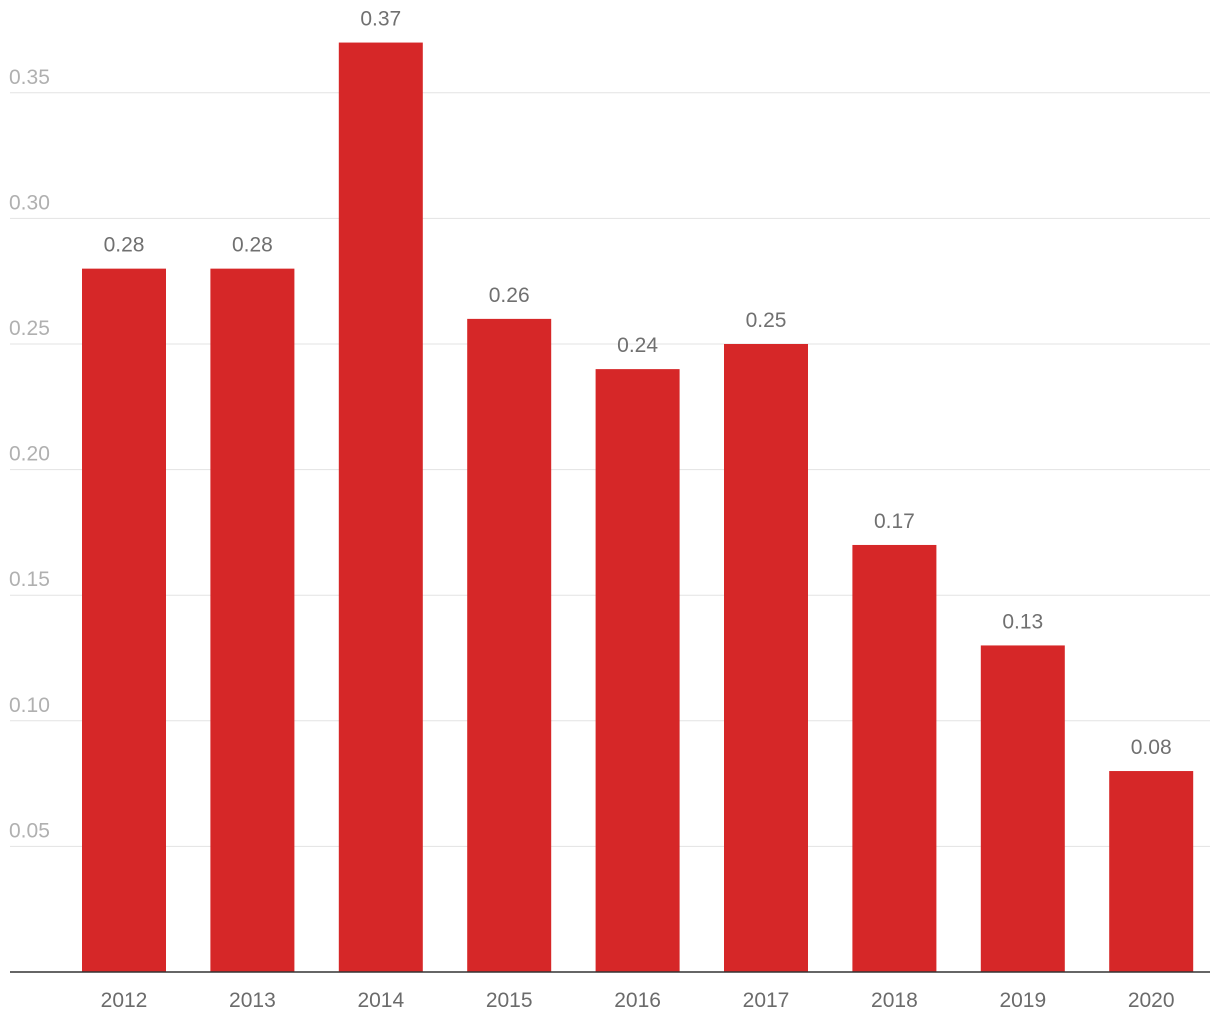 The width and height of the screenshot is (1220, 1020). What do you see at coordinates (124, 1000) in the screenshot?
I see `x-tick-label: 2012` at bounding box center [124, 1000].